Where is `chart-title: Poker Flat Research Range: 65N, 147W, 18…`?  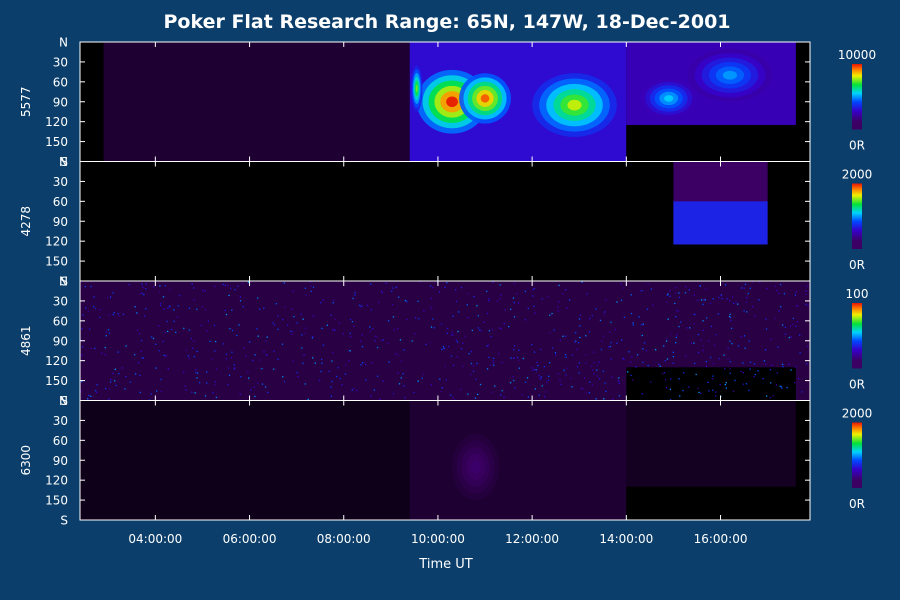
chart-title: Poker Flat Research Range: 65N, 147W, 18… is located at coordinates (446, 22).